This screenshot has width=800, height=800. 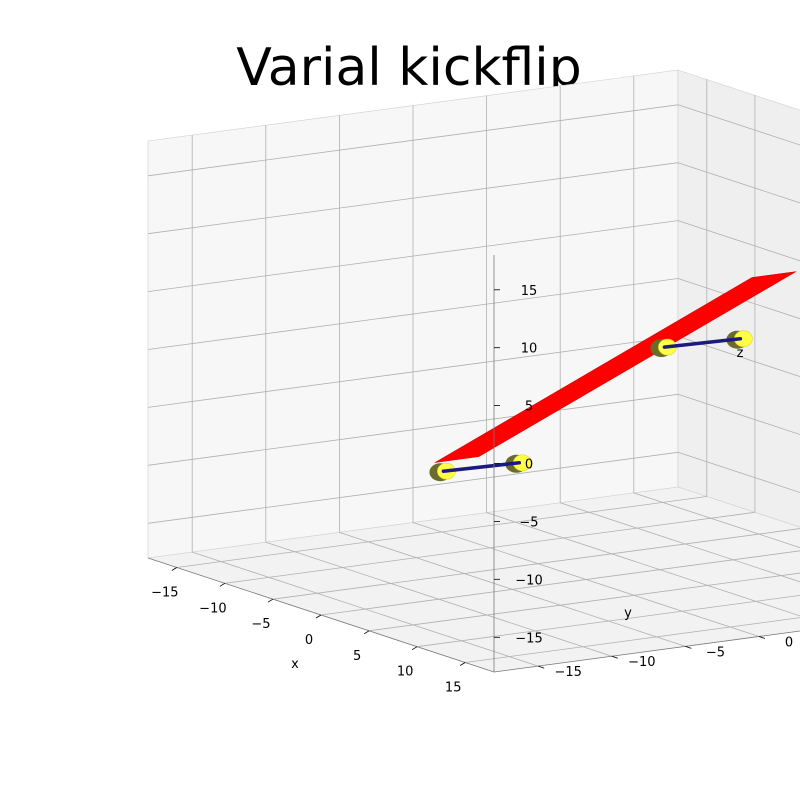 What do you see at coordinates (260, 624) in the screenshot?
I see `x-tick-label: −5` at bounding box center [260, 624].